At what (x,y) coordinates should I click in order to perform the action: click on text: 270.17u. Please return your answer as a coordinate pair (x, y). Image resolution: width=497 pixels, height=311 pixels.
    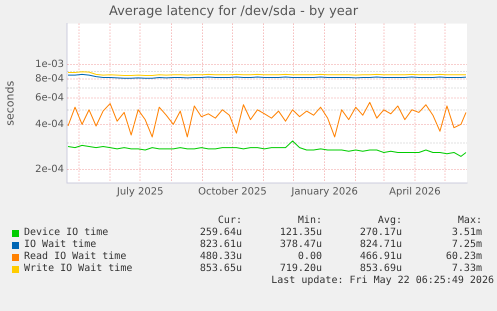
    Looking at the image, I should click on (380, 233).